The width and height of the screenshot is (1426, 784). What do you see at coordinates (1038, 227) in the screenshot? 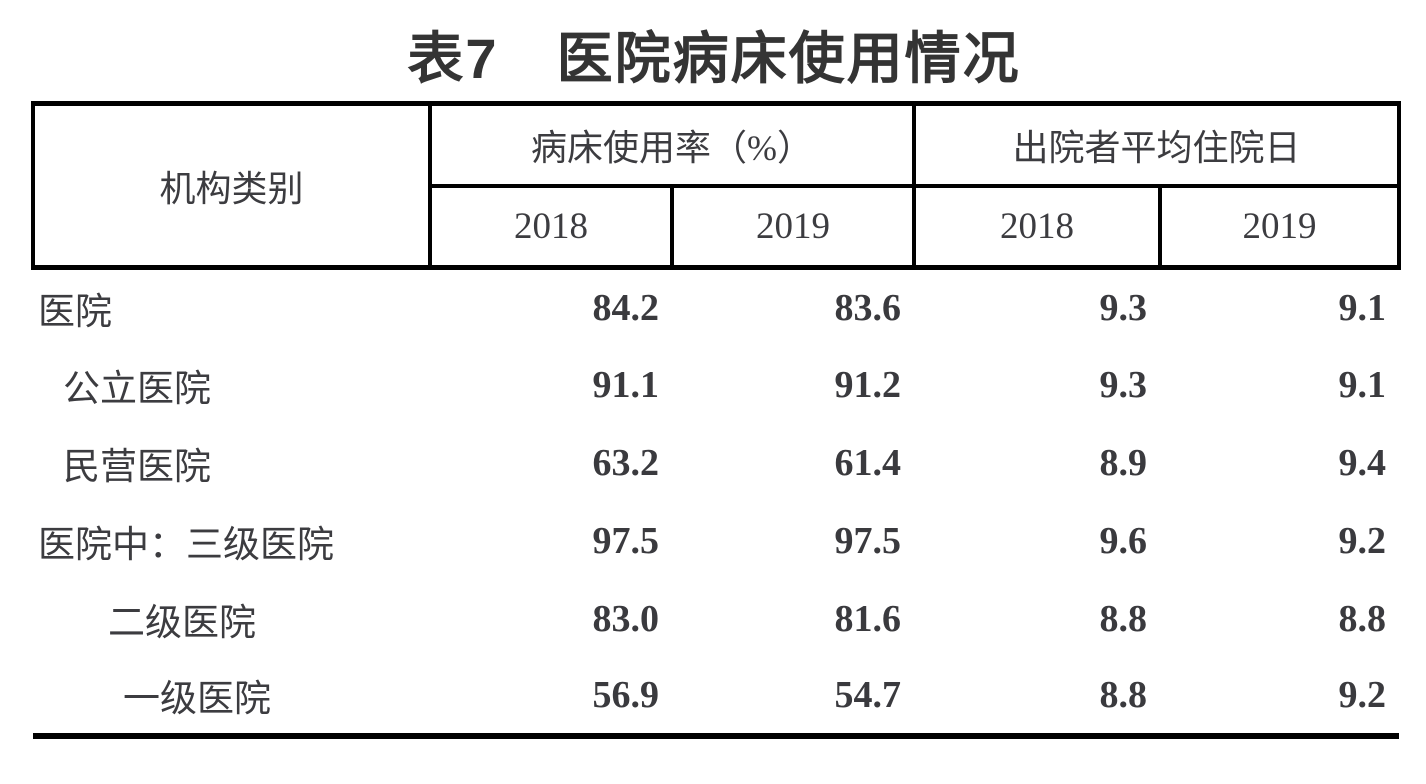
I see `year-header-stay-2018: 2018` at bounding box center [1038, 227].